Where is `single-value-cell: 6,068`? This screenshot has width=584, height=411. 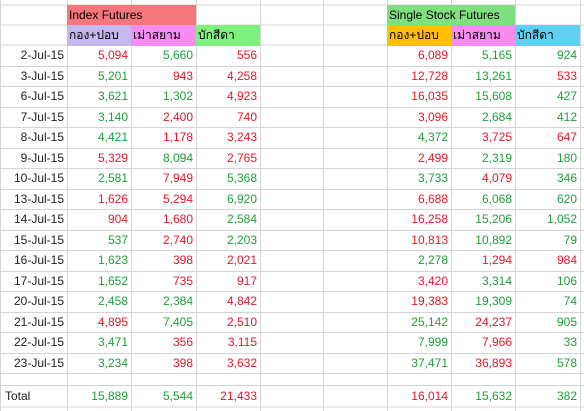
single-value-cell: 6,068 is located at coordinates (496, 198).